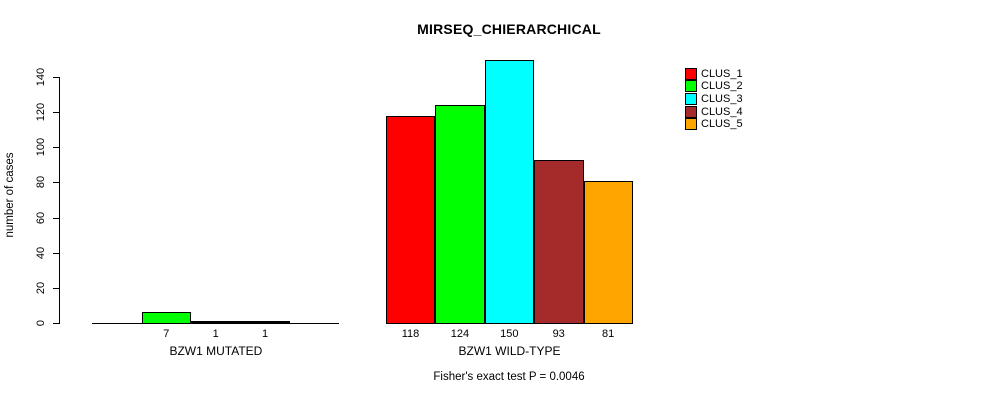  Describe the element at coordinates (558, 334) in the screenshot. I see `bar-value-label: 93` at that location.